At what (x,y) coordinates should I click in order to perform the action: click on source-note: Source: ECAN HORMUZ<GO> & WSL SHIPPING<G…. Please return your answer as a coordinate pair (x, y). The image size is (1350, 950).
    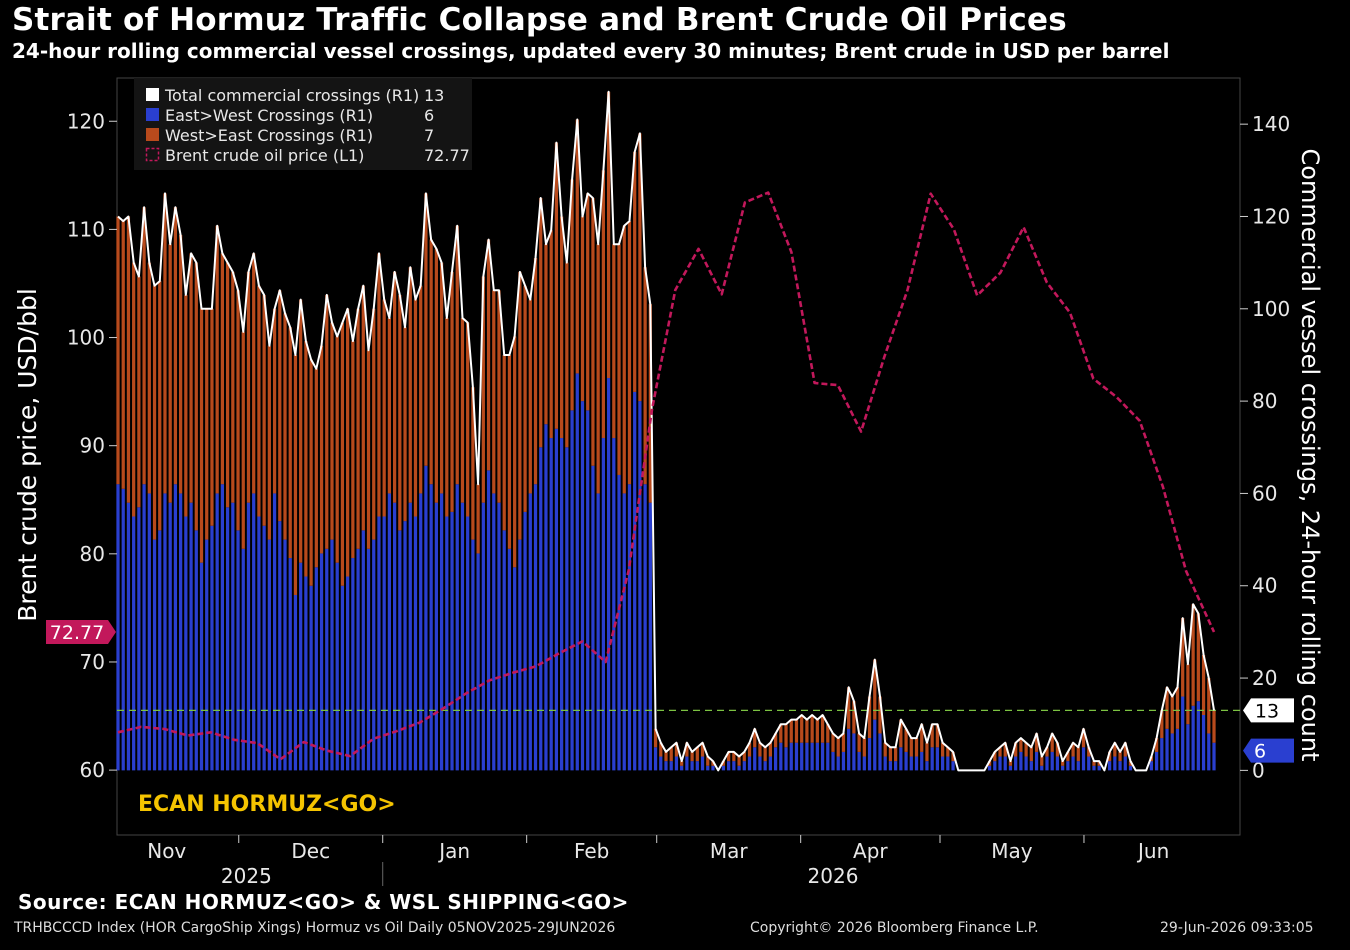
    Looking at the image, I should click on (323, 902).